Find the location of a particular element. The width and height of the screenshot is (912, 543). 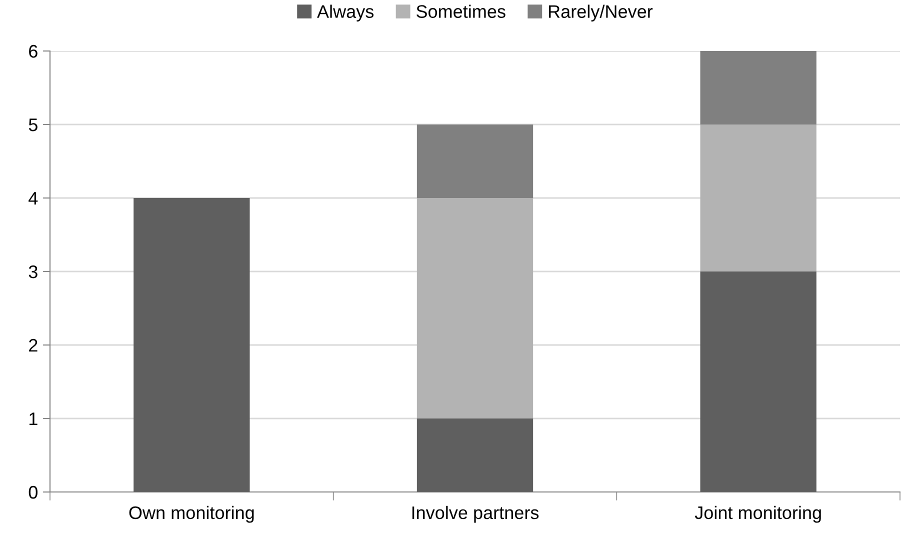

y-tick-label: 2 is located at coordinates (33, 345).